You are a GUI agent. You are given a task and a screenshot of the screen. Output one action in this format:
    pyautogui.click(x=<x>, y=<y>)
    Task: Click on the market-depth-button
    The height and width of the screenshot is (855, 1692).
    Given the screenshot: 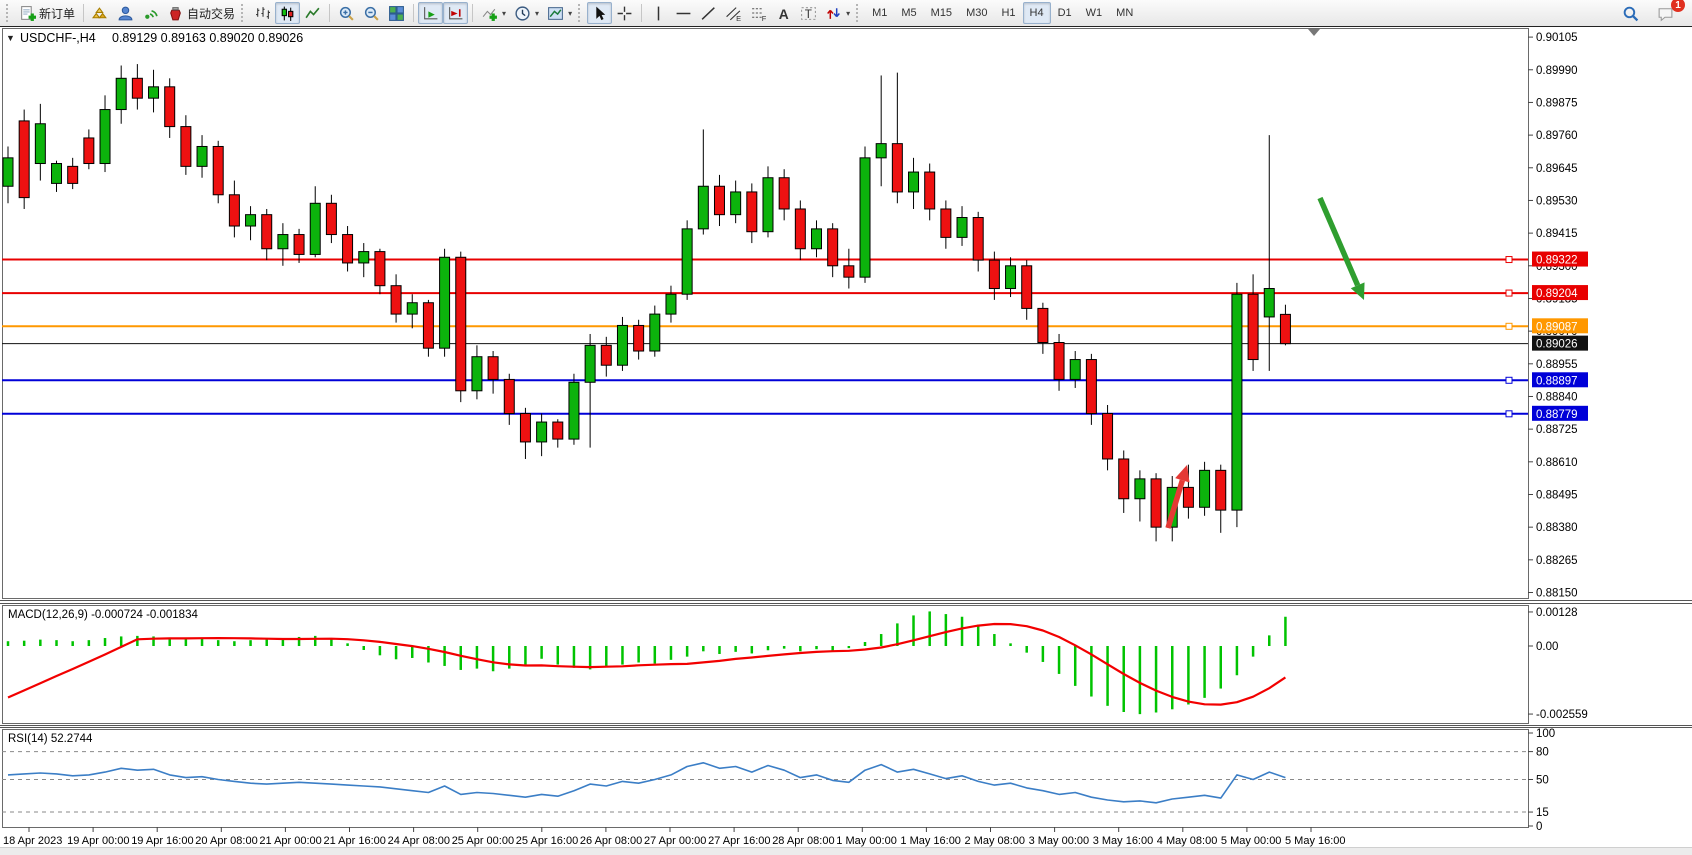 What is the action you would take?
    pyautogui.click(x=100, y=13)
    